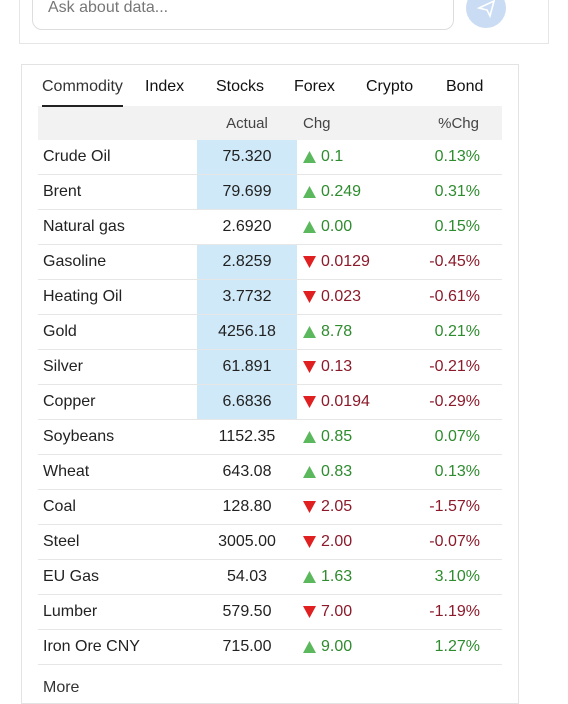 This screenshot has width=568, height=704. I want to click on table-header, so click(270, 123).